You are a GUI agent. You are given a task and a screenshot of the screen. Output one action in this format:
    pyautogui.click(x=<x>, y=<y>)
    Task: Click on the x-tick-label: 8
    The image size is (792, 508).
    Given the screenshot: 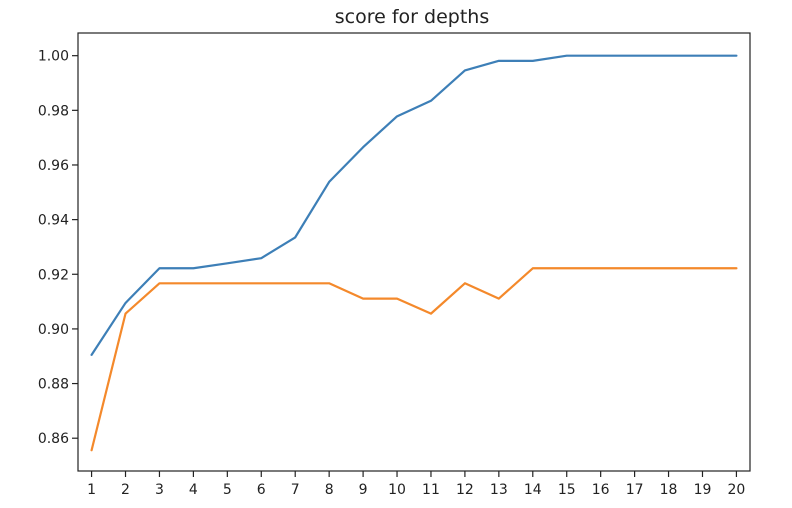 What is the action you would take?
    pyautogui.click(x=329, y=490)
    